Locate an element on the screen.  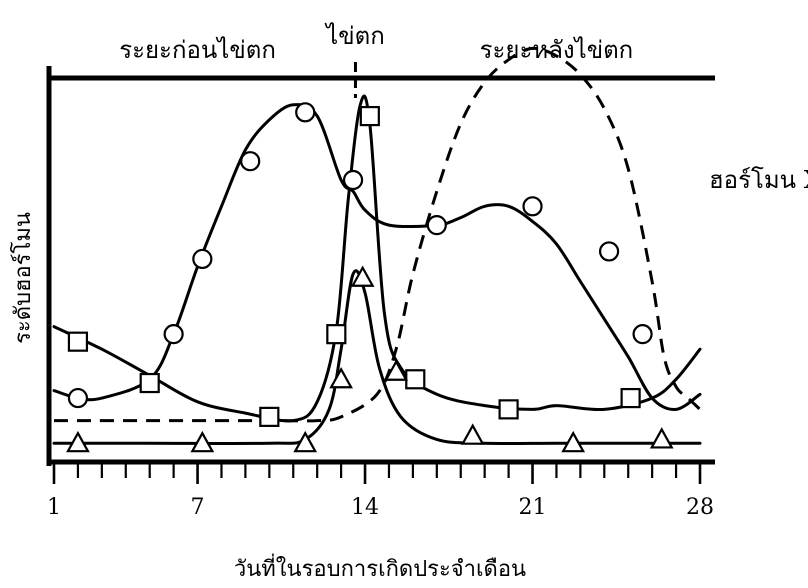
phase-label: ระยะหลังไข่ตก is located at coordinates (557, 50).